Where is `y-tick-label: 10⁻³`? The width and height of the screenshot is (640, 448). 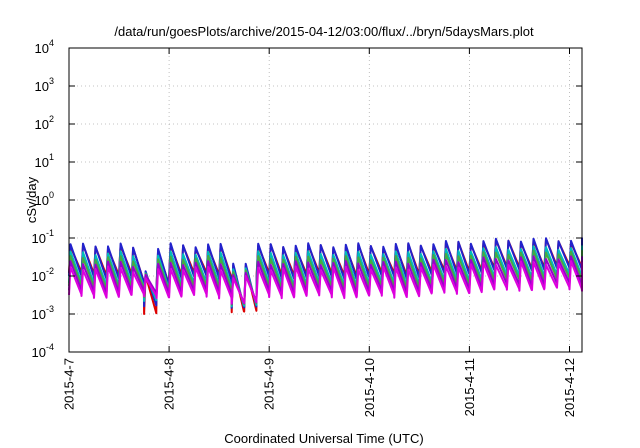 y-tick-label: 10⁻³ is located at coordinates (43, 313).